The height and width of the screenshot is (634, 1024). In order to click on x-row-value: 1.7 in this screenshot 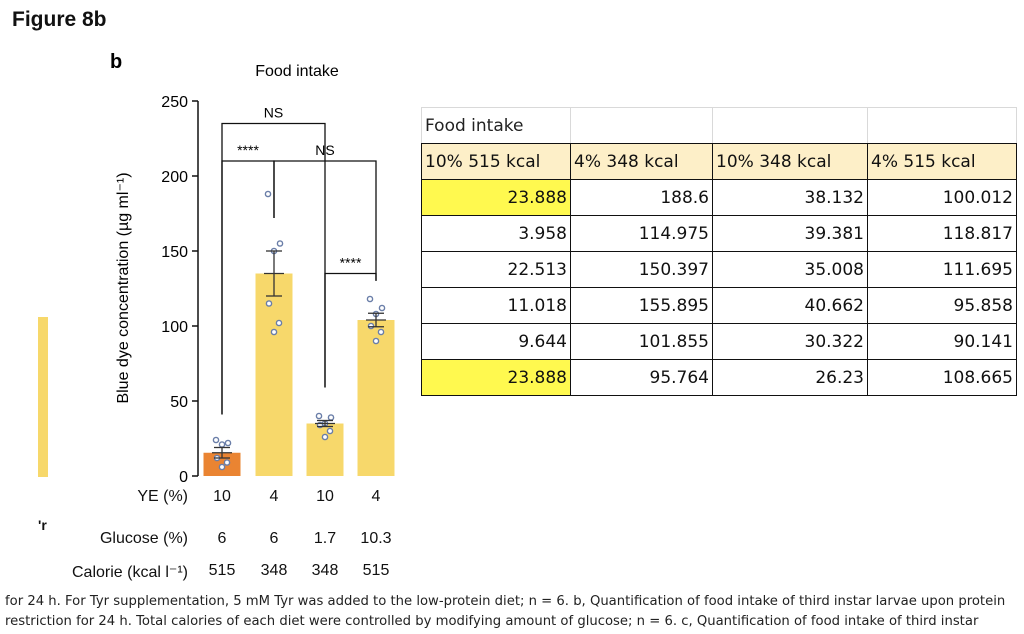, I will do `click(325, 538)`.